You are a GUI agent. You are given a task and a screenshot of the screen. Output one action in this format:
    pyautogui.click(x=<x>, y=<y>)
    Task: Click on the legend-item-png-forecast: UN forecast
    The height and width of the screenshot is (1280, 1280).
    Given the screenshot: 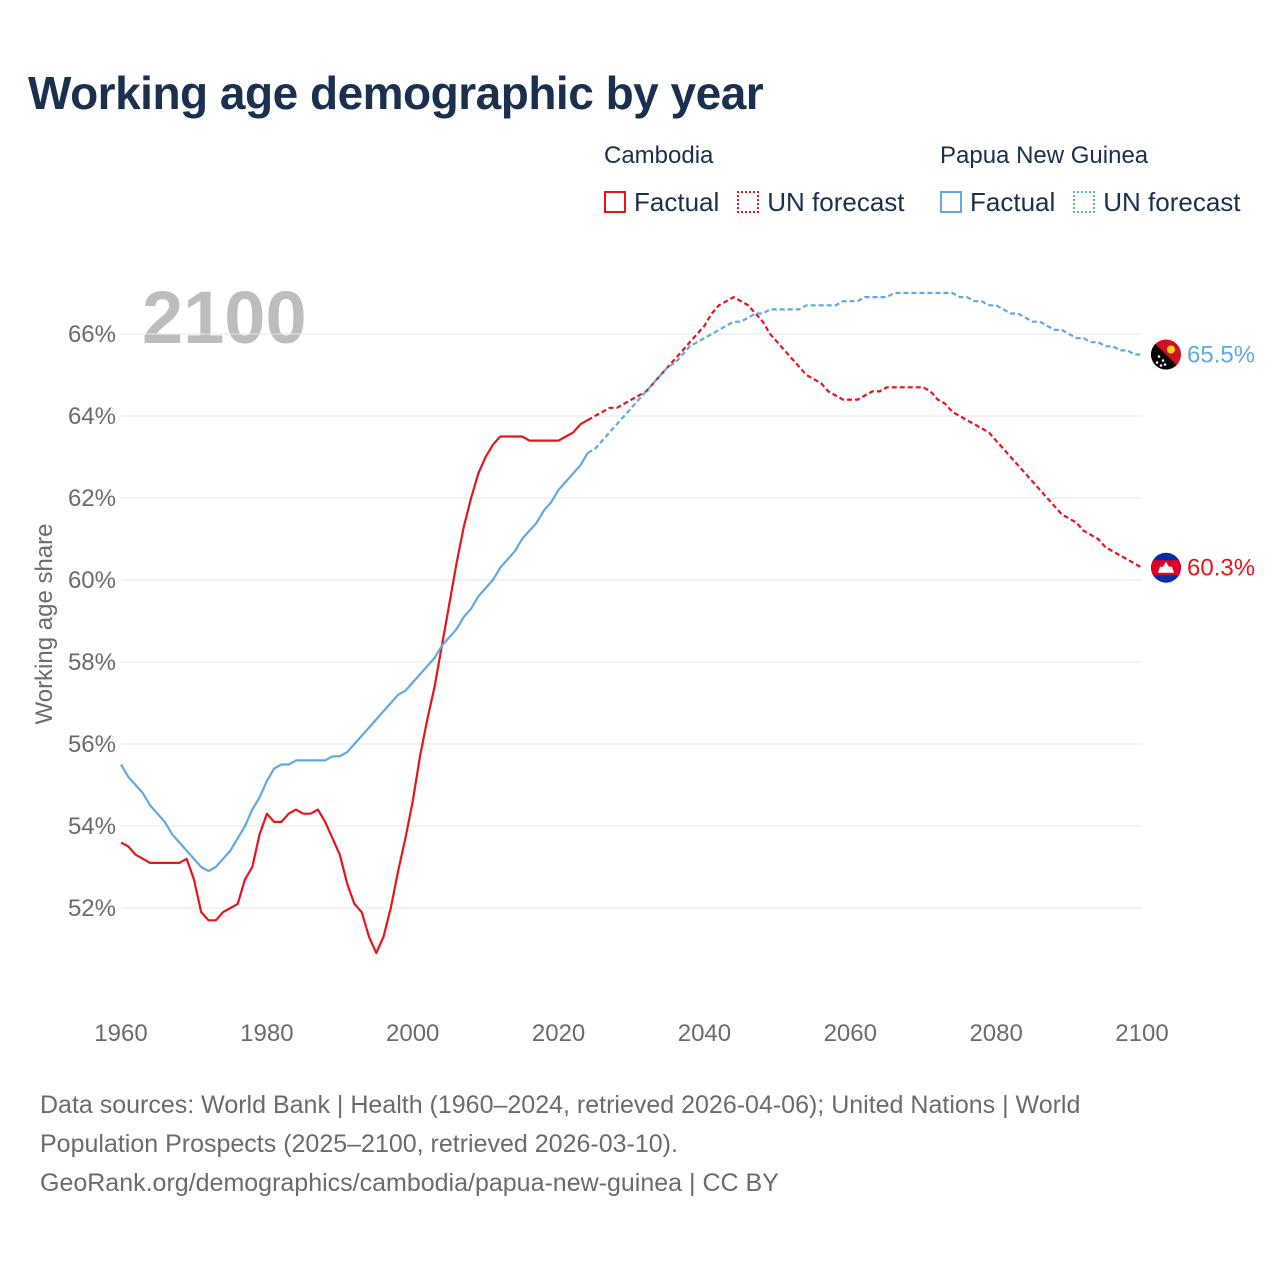 What is the action you would take?
    pyautogui.click(x=1157, y=202)
    